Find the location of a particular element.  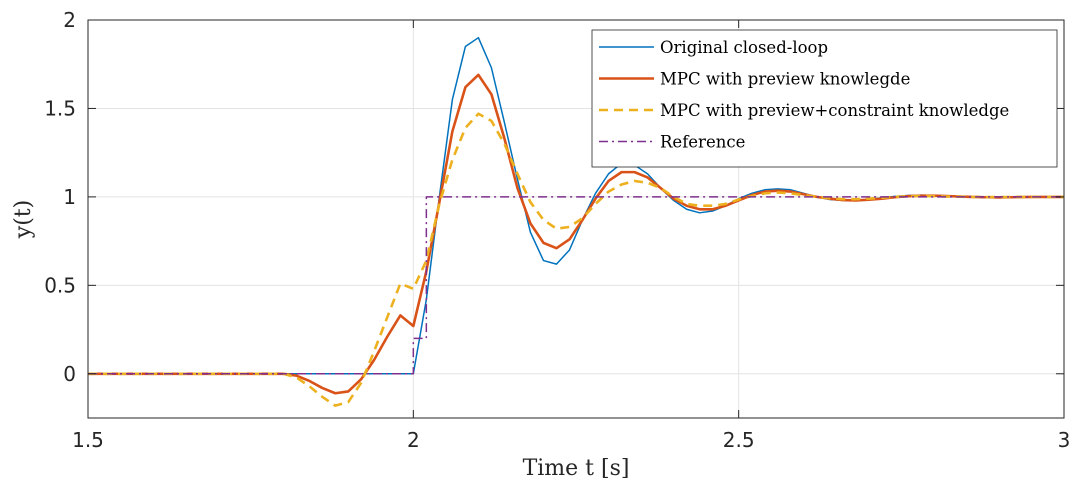

legend-entry-3: MPC with preview+constraint knowledge is located at coordinates (834, 110).